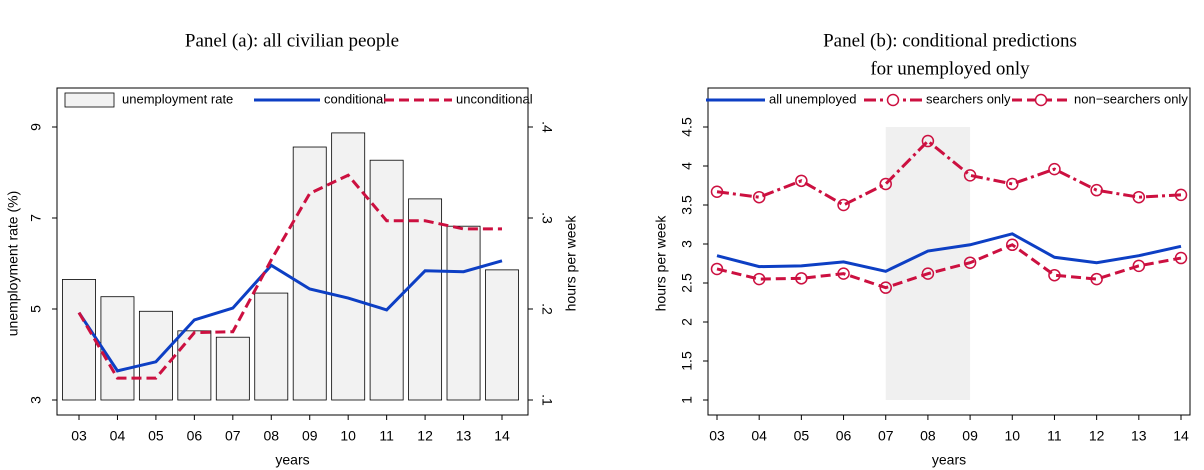  What do you see at coordinates (950, 68) in the screenshot?
I see `chart-title: for unemployed only` at bounding box center [950, 68].